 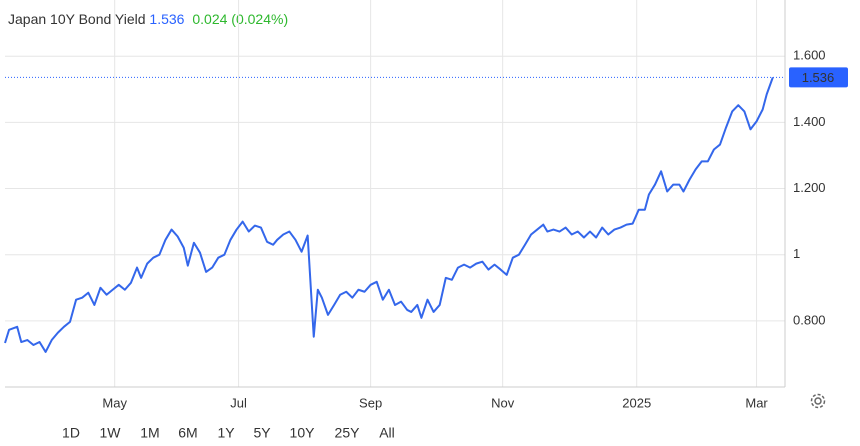 I want to click on chart-title: Japan 10Y Bond Yield, so click(x=77, y=19).